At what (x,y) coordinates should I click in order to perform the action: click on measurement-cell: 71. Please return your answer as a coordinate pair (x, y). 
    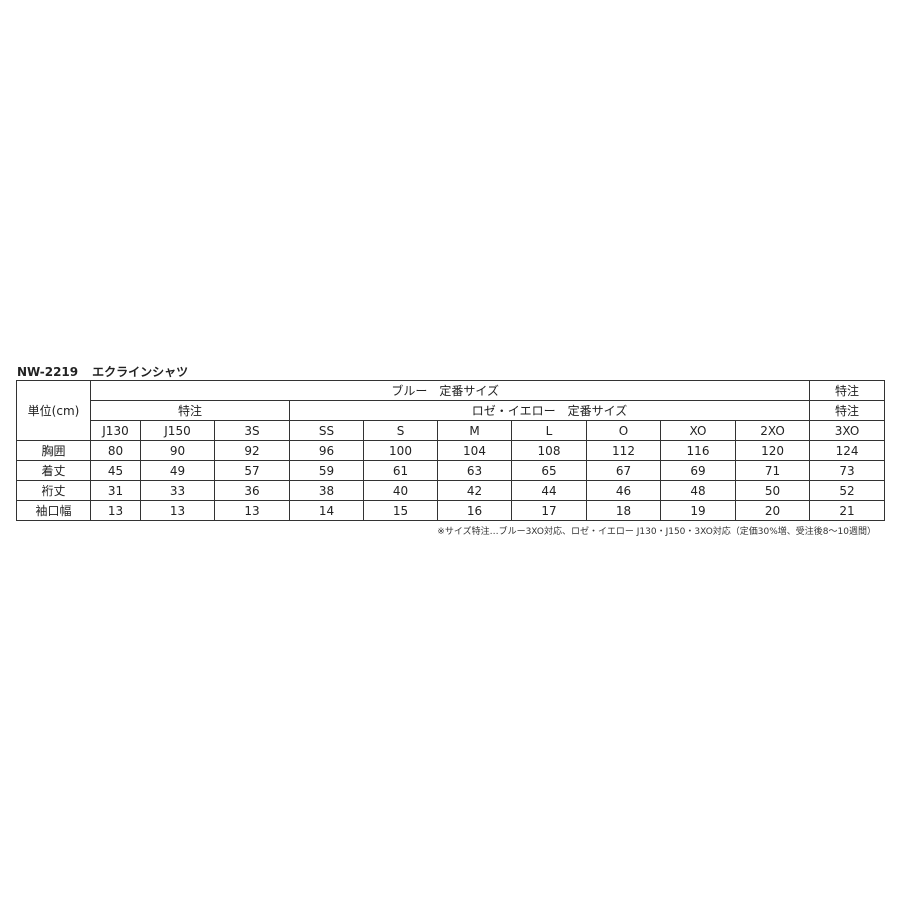
    Looking at the image, I should click on (772, 470).